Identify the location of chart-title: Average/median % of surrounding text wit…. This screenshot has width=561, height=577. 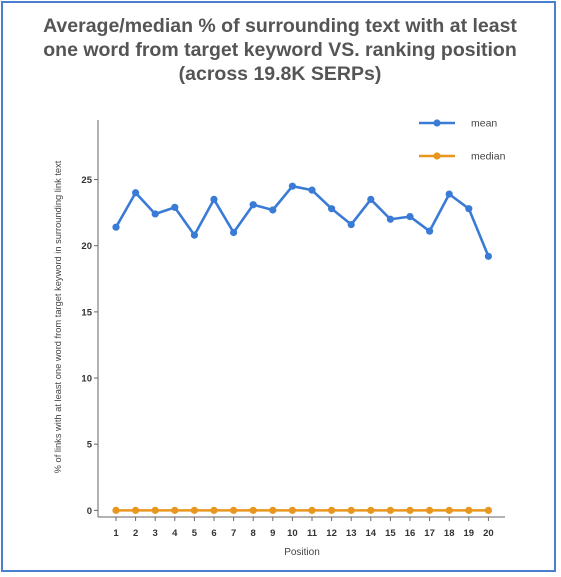
(280, 50).